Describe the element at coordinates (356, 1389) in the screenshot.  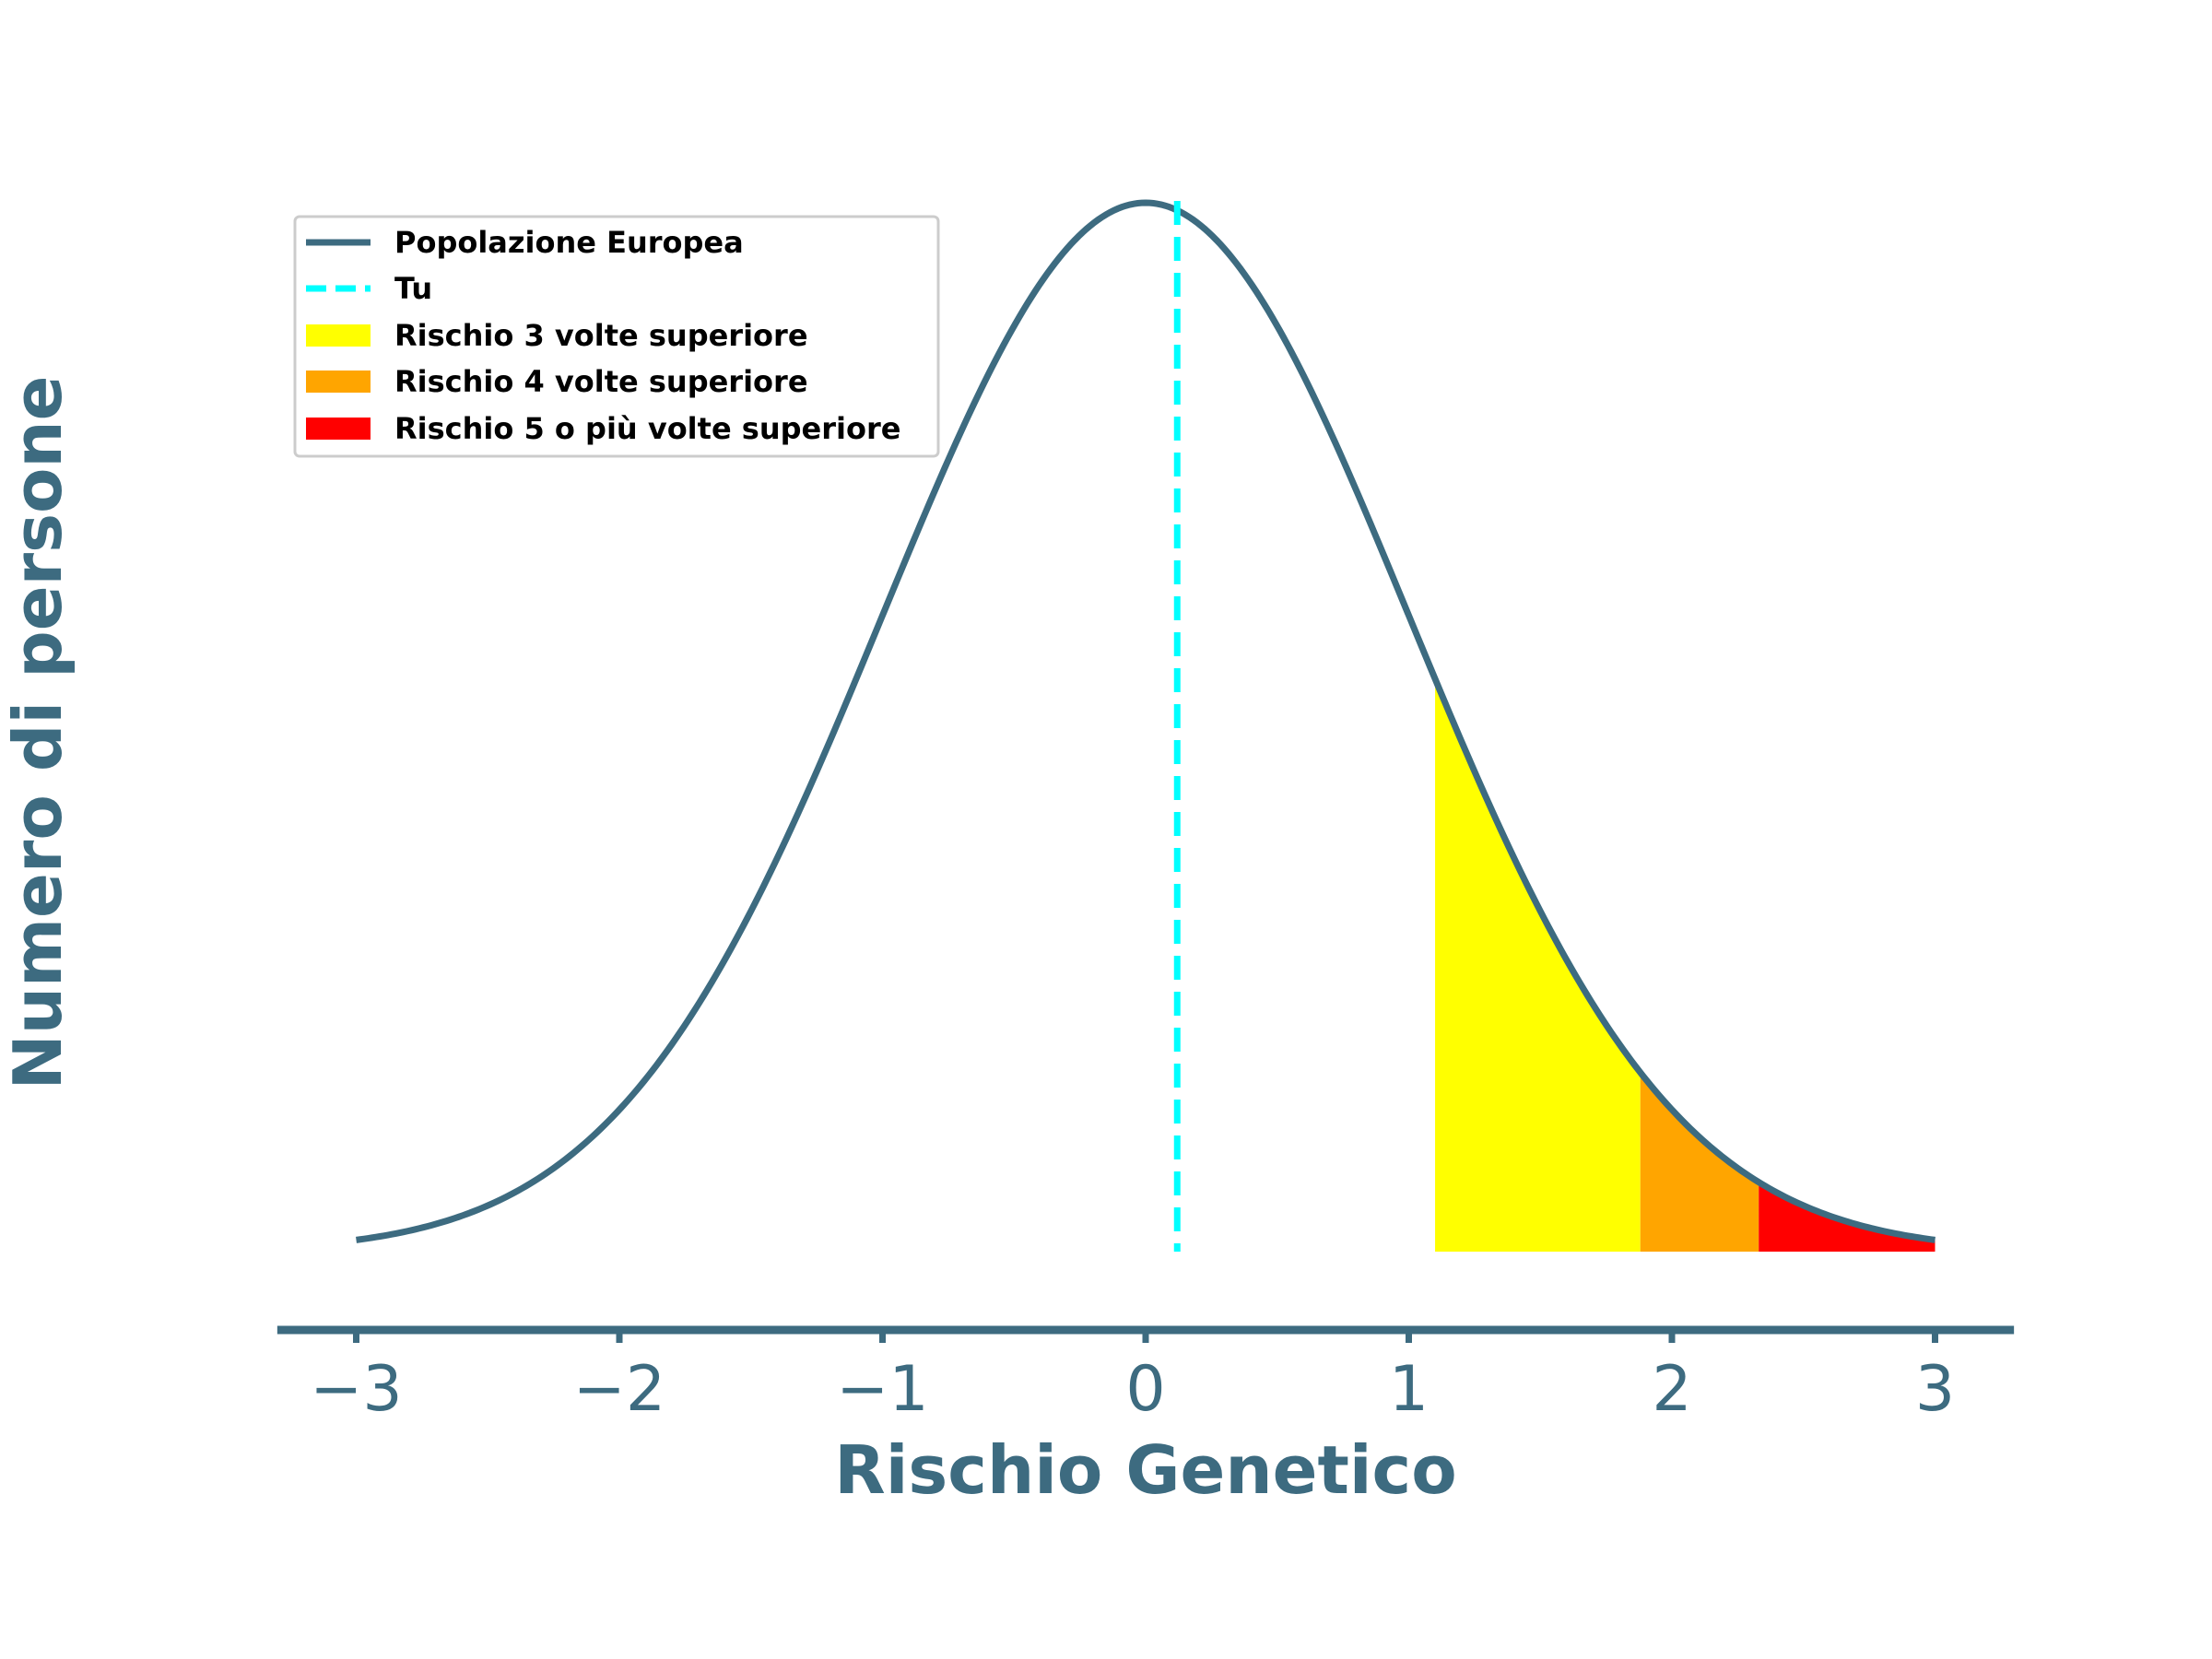
I see `x-tick-label: −3` at that location.